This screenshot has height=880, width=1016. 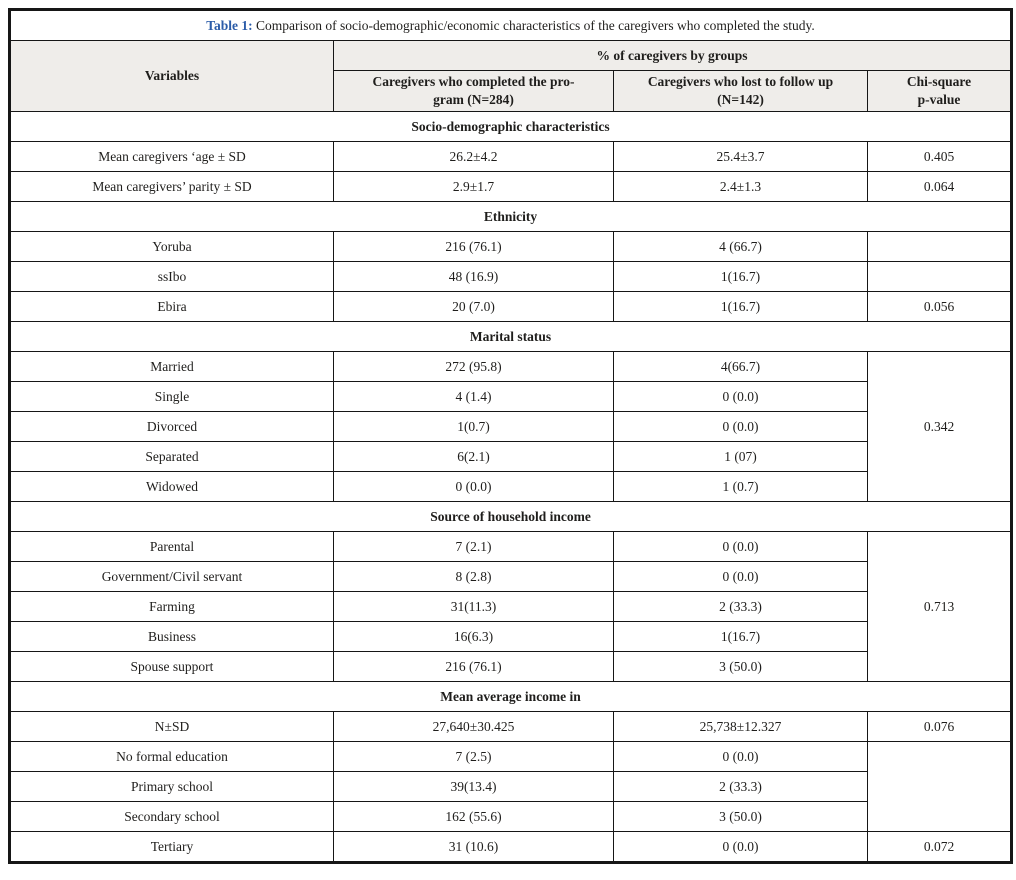 I want to click on data-row: Separated 6(2.1) 1 (07), so click(x=510, y=457).